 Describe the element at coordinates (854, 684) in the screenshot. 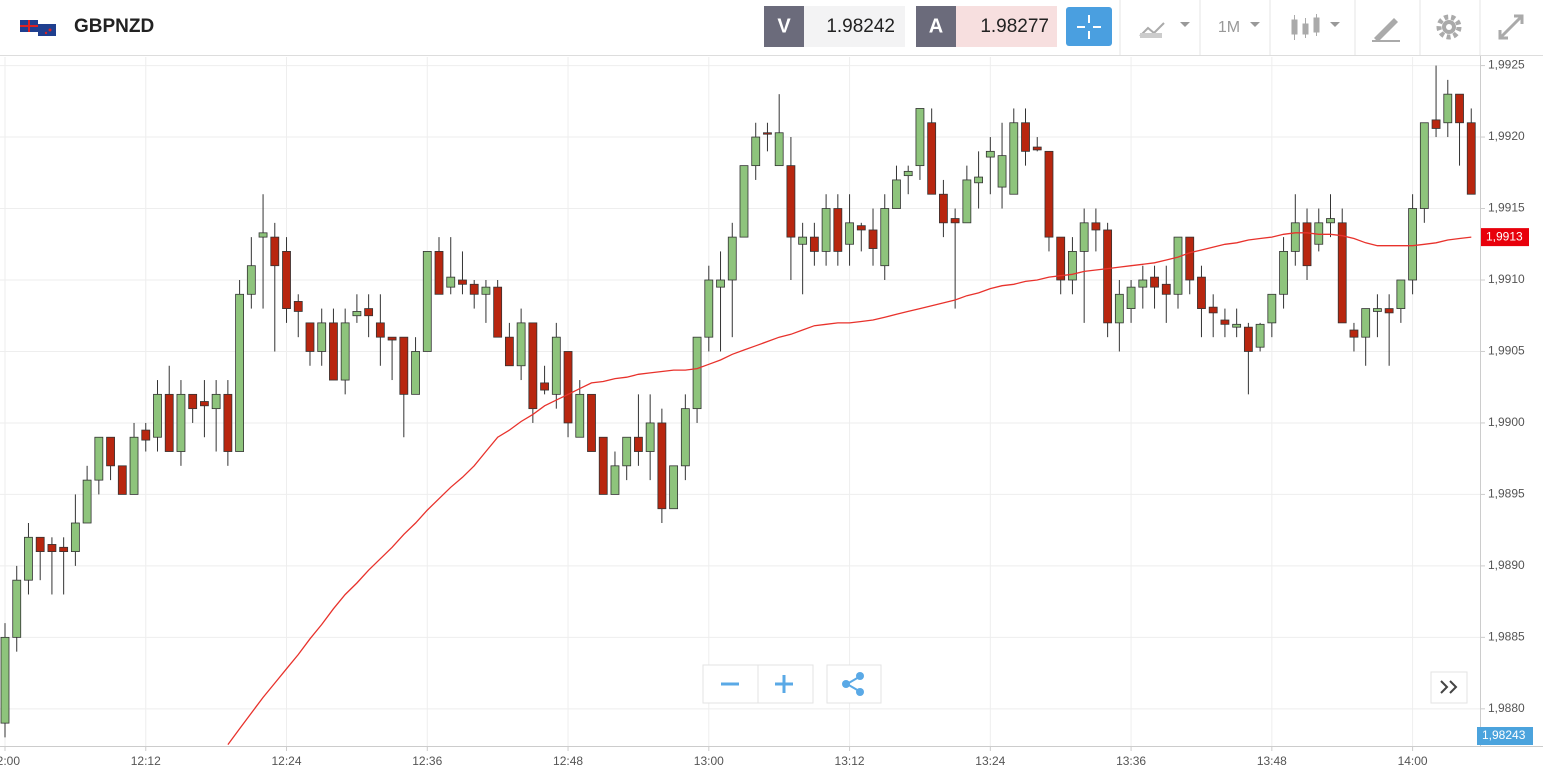

I see `share-button` at that location.